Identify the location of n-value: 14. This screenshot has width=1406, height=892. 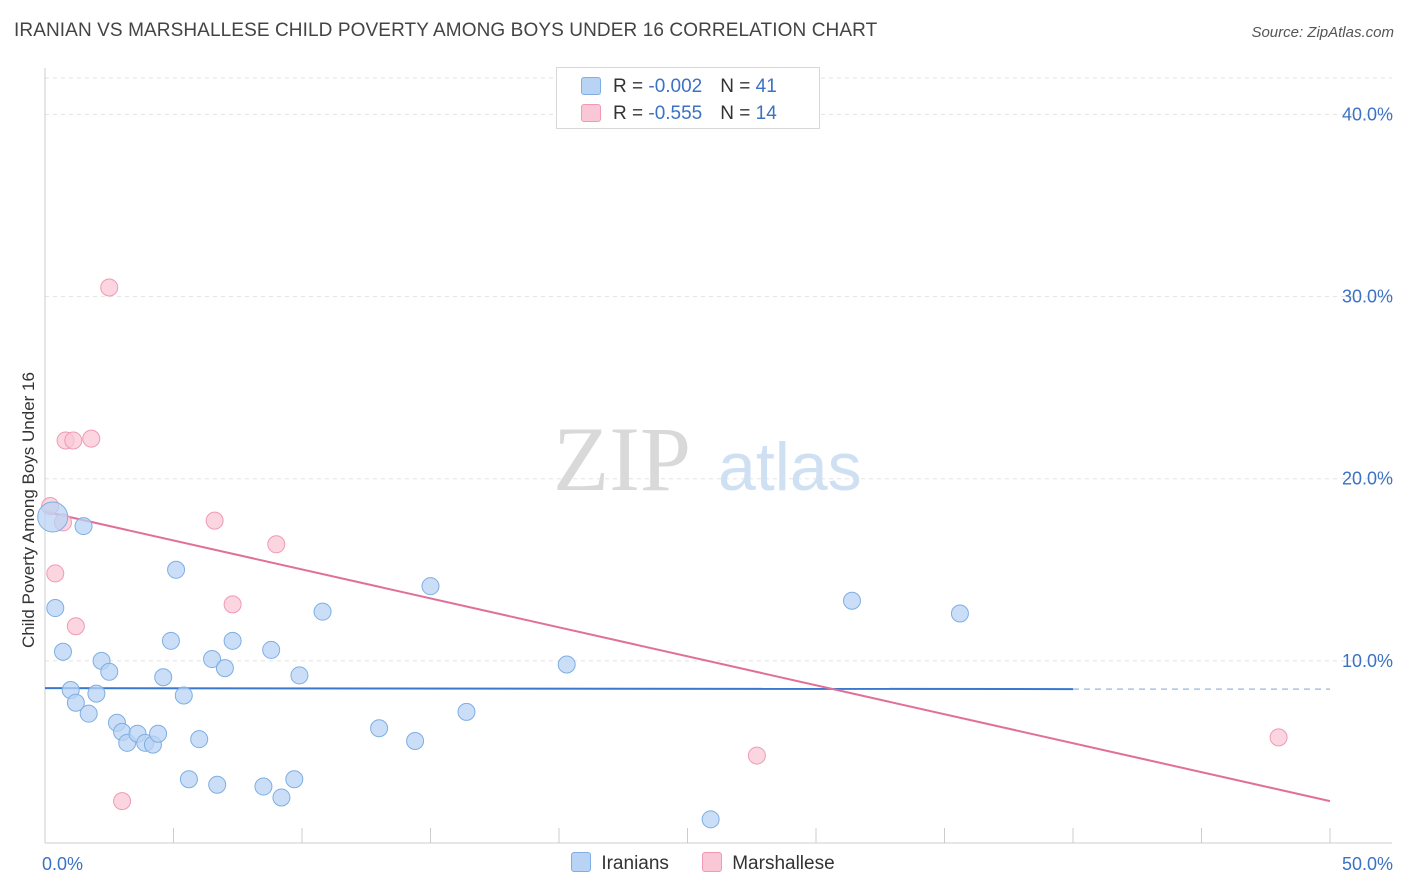
(766, 113).